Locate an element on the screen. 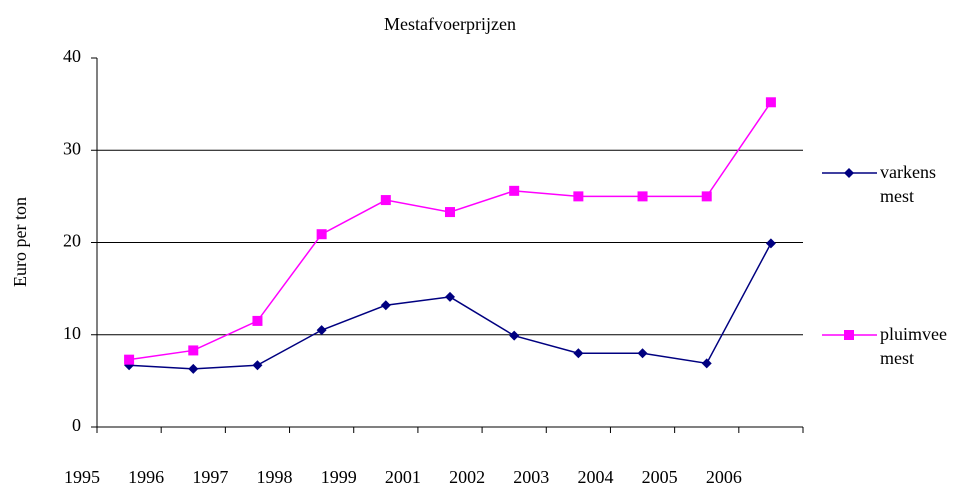 The width and height of the screenshot is (979, 489). y-tick-label: 40 is located at coordinates (72, 56).